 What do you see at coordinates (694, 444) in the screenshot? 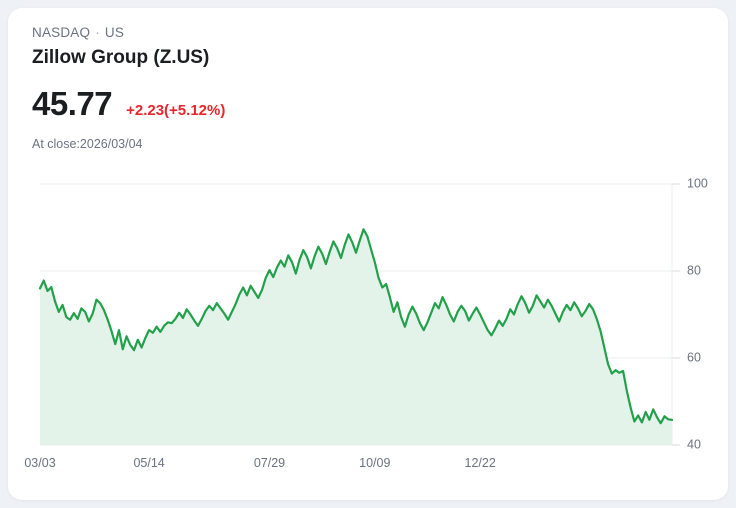
I see `y-axis-tick-label: 40` at bounding box center [694, 444].